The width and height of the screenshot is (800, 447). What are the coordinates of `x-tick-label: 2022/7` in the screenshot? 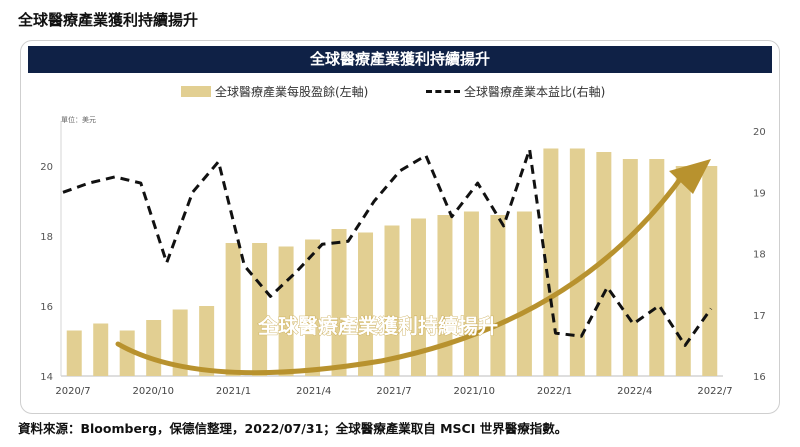 It's located at (714, 391).